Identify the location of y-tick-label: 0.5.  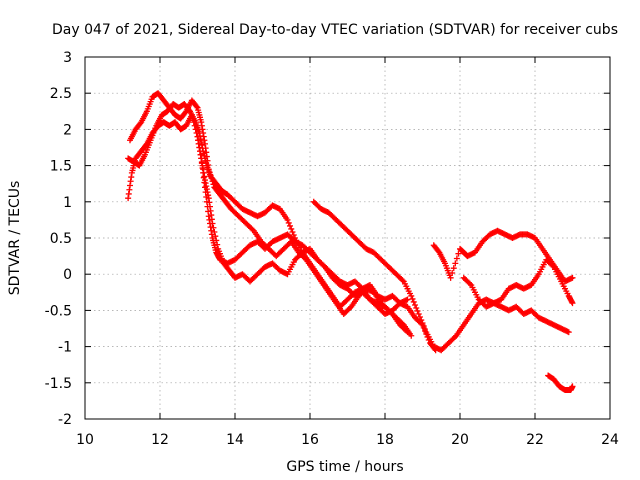
(61, 239).